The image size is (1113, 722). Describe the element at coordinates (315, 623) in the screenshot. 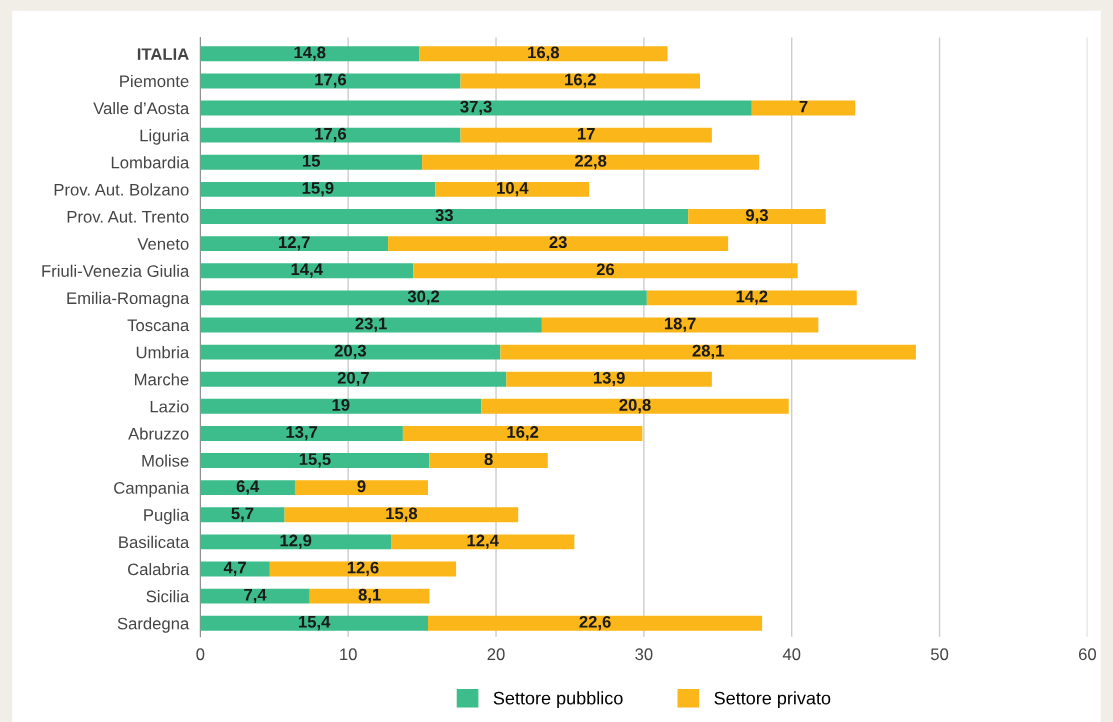

I see `data-label: 15,4` at that location.